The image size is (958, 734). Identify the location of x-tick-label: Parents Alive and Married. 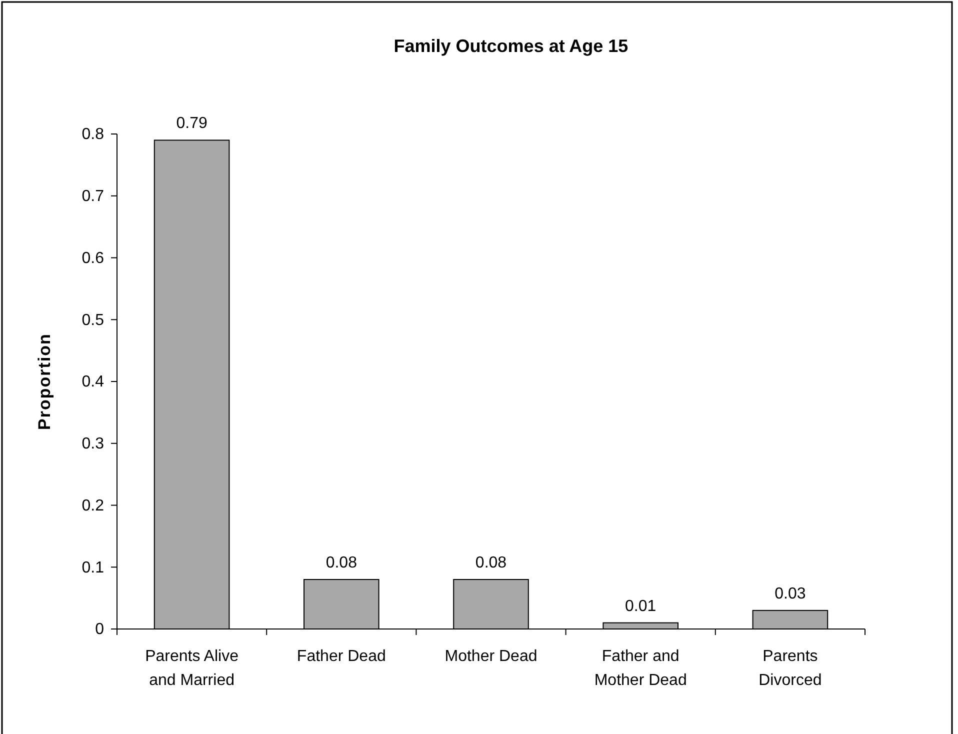
(192, 668).